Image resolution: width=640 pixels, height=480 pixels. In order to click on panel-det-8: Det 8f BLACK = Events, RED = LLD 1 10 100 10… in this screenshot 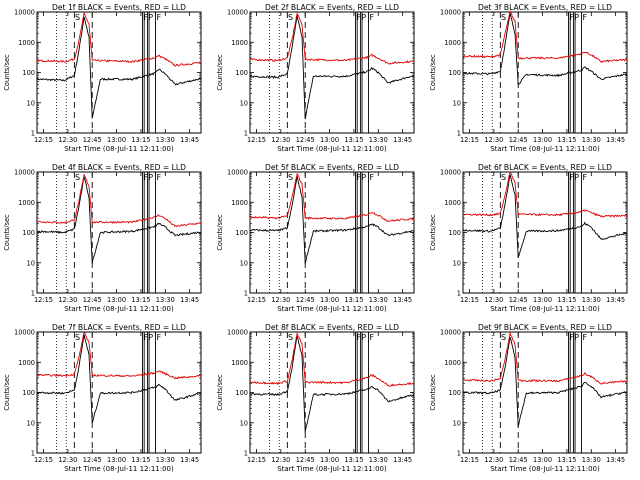, I will do `click(315, 398)`.